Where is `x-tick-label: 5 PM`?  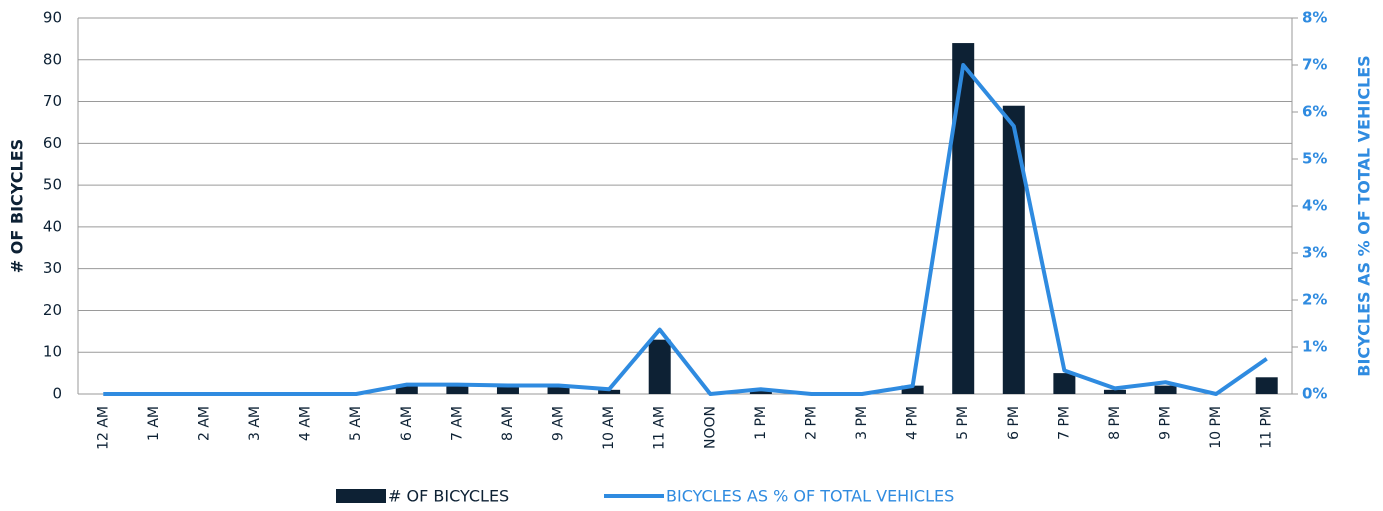 x-tick-label: 5 PM is located at coordinates (963, 423).